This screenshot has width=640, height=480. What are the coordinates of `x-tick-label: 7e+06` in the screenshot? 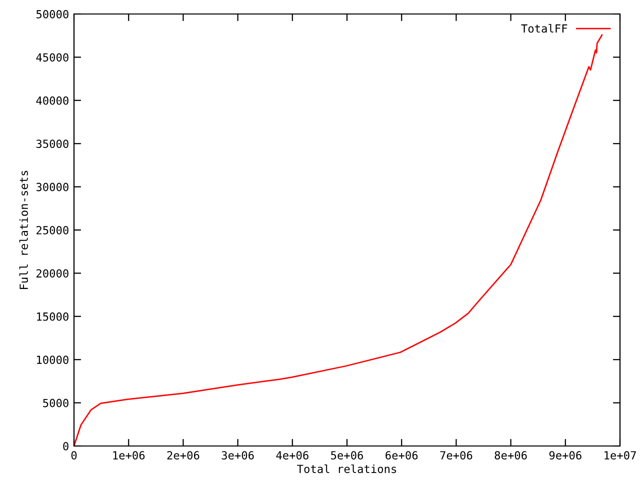 It's located at (456, 455).